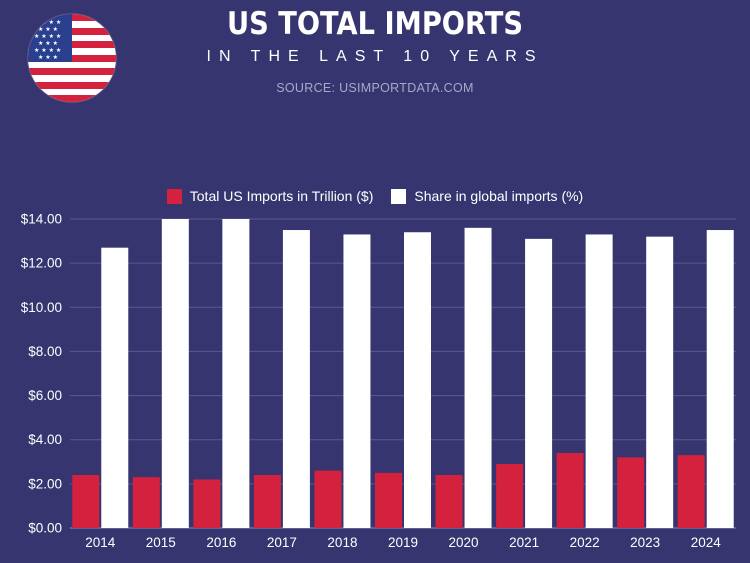 This screenshot has height=563, width=750. Describe the element at coordinates (524, 542) in the screenshot. I see `x-tick-label: 2021` at that location.